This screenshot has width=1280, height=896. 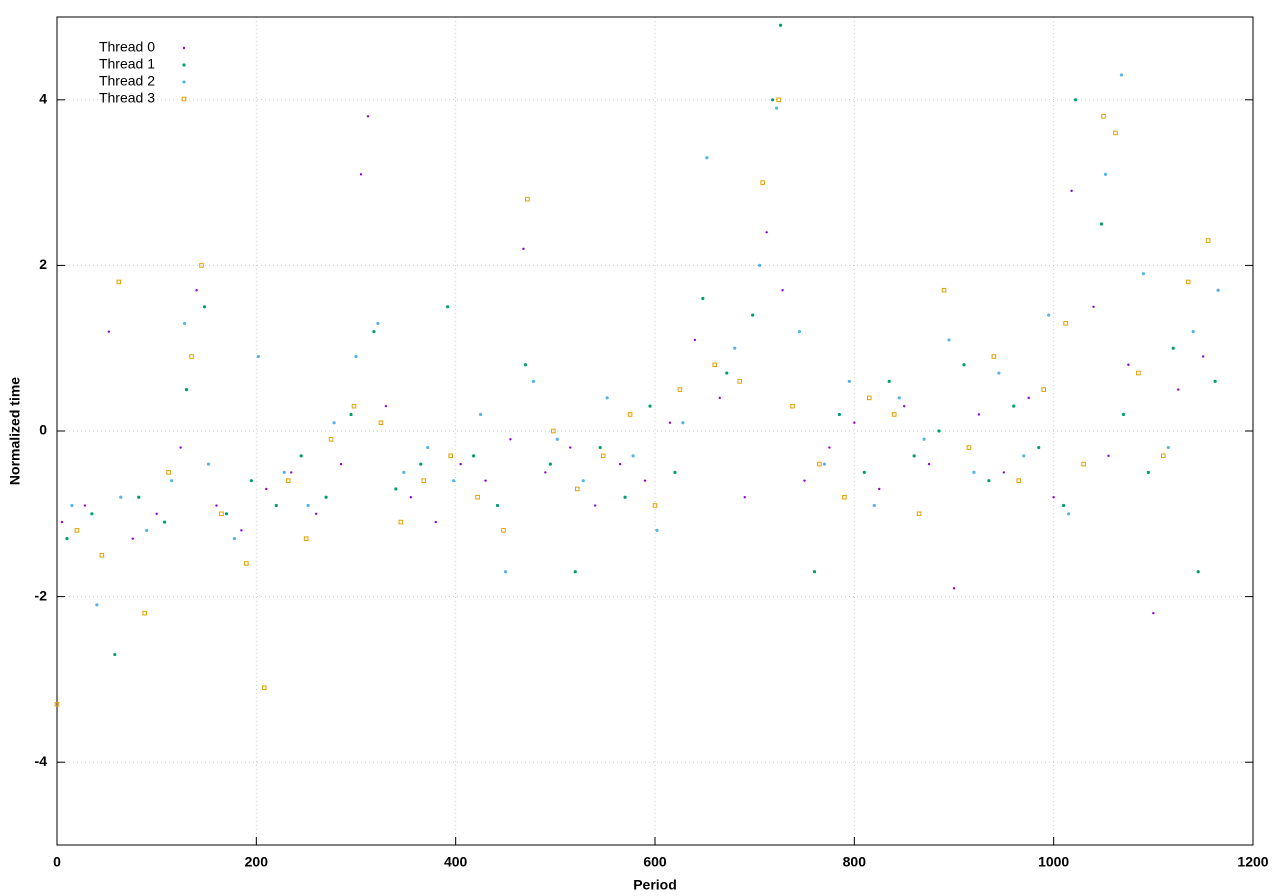 What do you see at coordinates (257, 862) in the screenshot?
I see `x-tick-label: 200` at bounding box center [257, 862].